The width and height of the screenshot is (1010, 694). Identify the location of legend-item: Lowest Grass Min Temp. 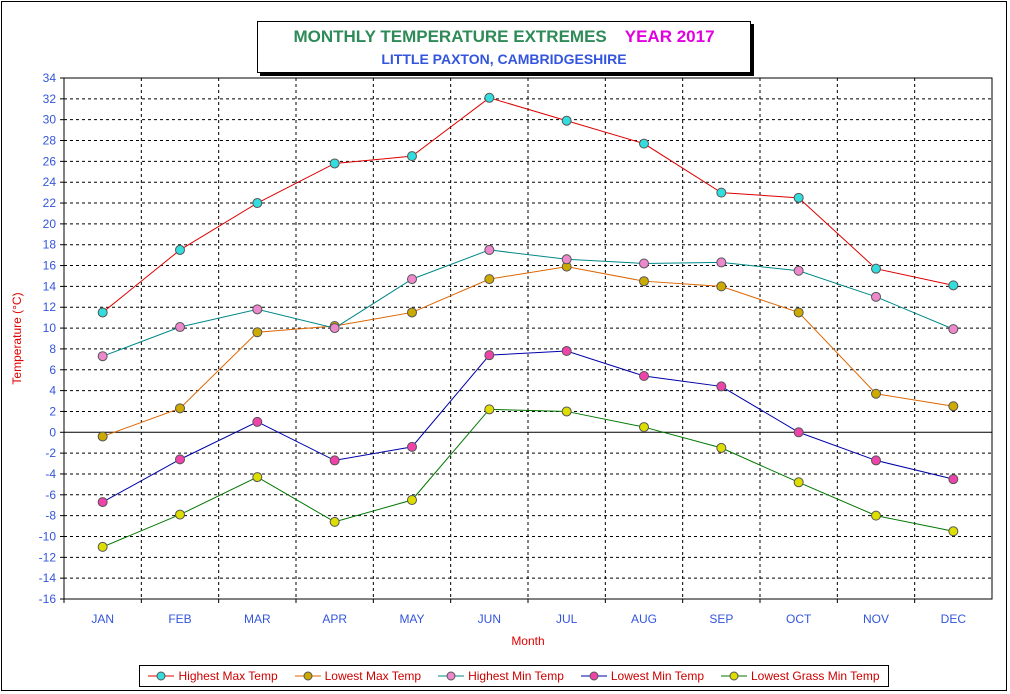
(800, 676).